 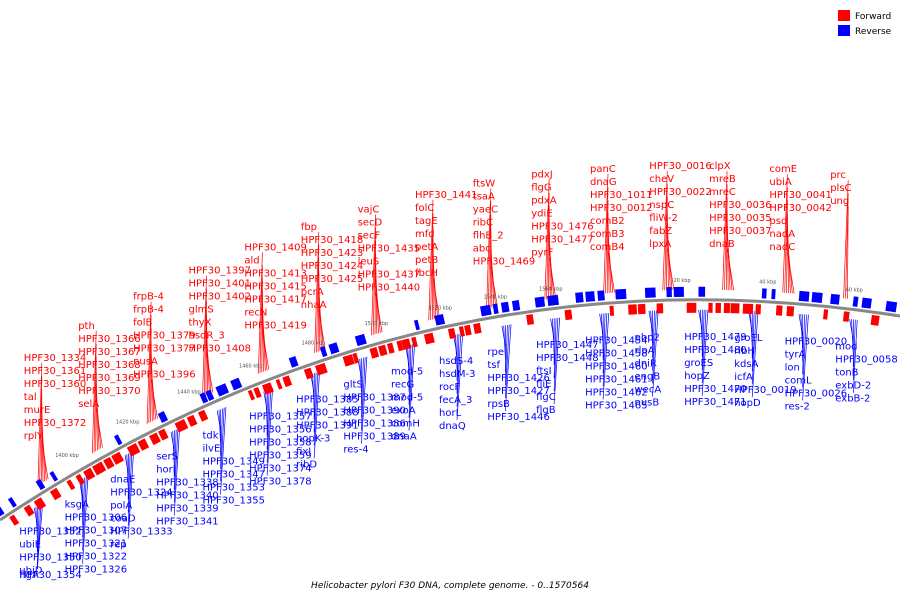 I want to click on forward-gene-label: HPF30_1011, so click(x=621, y=195).